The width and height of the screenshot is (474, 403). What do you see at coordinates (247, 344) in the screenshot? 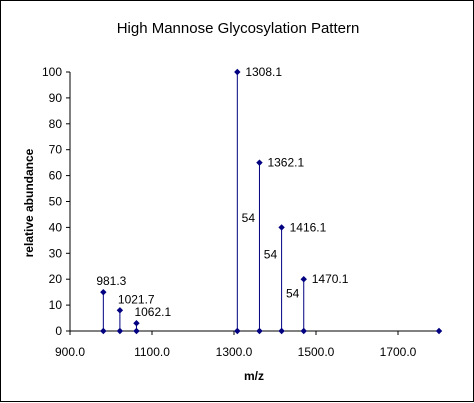
I see `x-axis: 900.0 1100.0 1300.0 1500.0 1700.0` at bounding box center [247, 344].